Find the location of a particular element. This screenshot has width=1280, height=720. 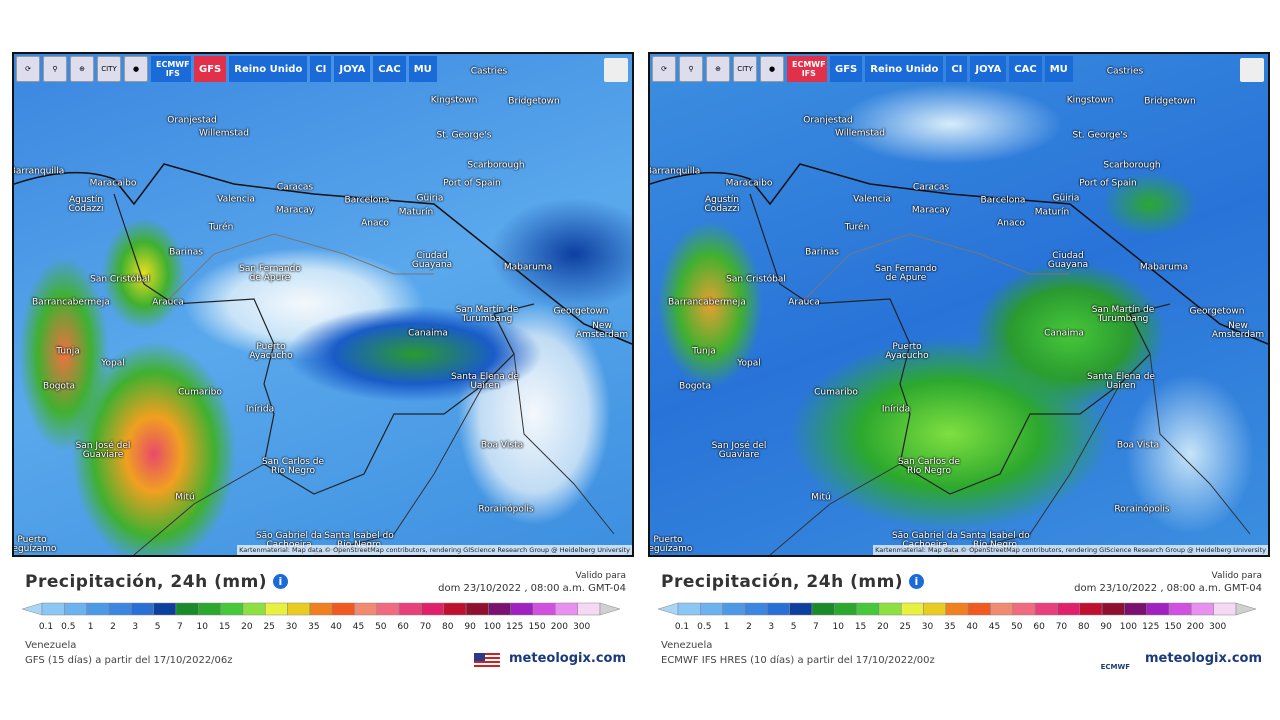

legend-label: 5 is located at coordinates (157, 627).